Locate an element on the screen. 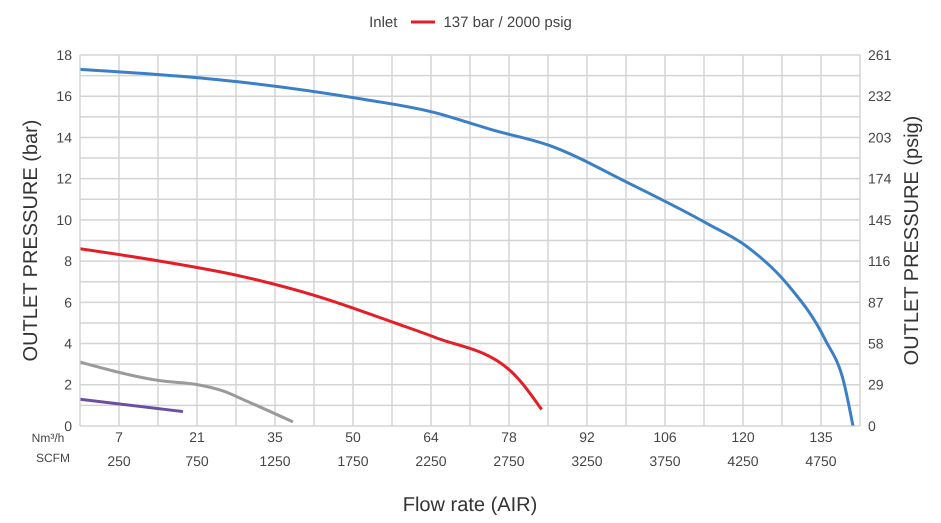 Image resolution: width=941 pixels, height=523 pixels. x-tick-label: 4250 is located at coordinates (743, 460).